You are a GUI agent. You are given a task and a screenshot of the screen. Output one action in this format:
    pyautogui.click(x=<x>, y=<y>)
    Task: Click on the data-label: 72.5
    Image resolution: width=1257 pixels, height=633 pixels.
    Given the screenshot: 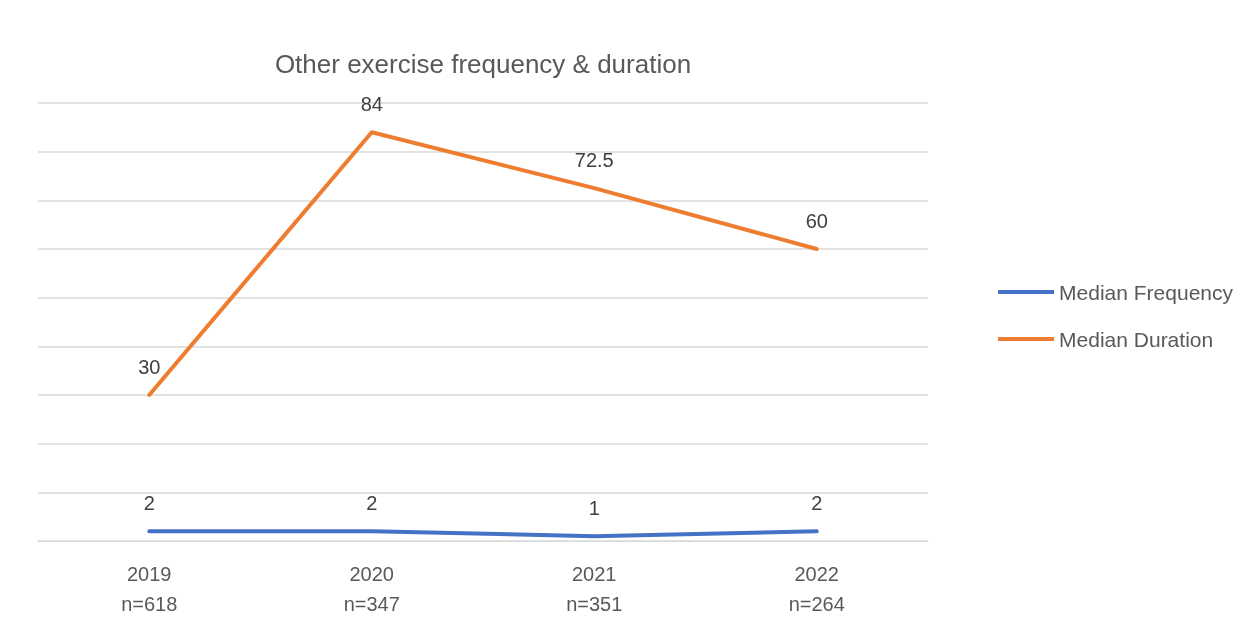 What is the action you would take?
    pyautogui.click(x=594, y=160)
    